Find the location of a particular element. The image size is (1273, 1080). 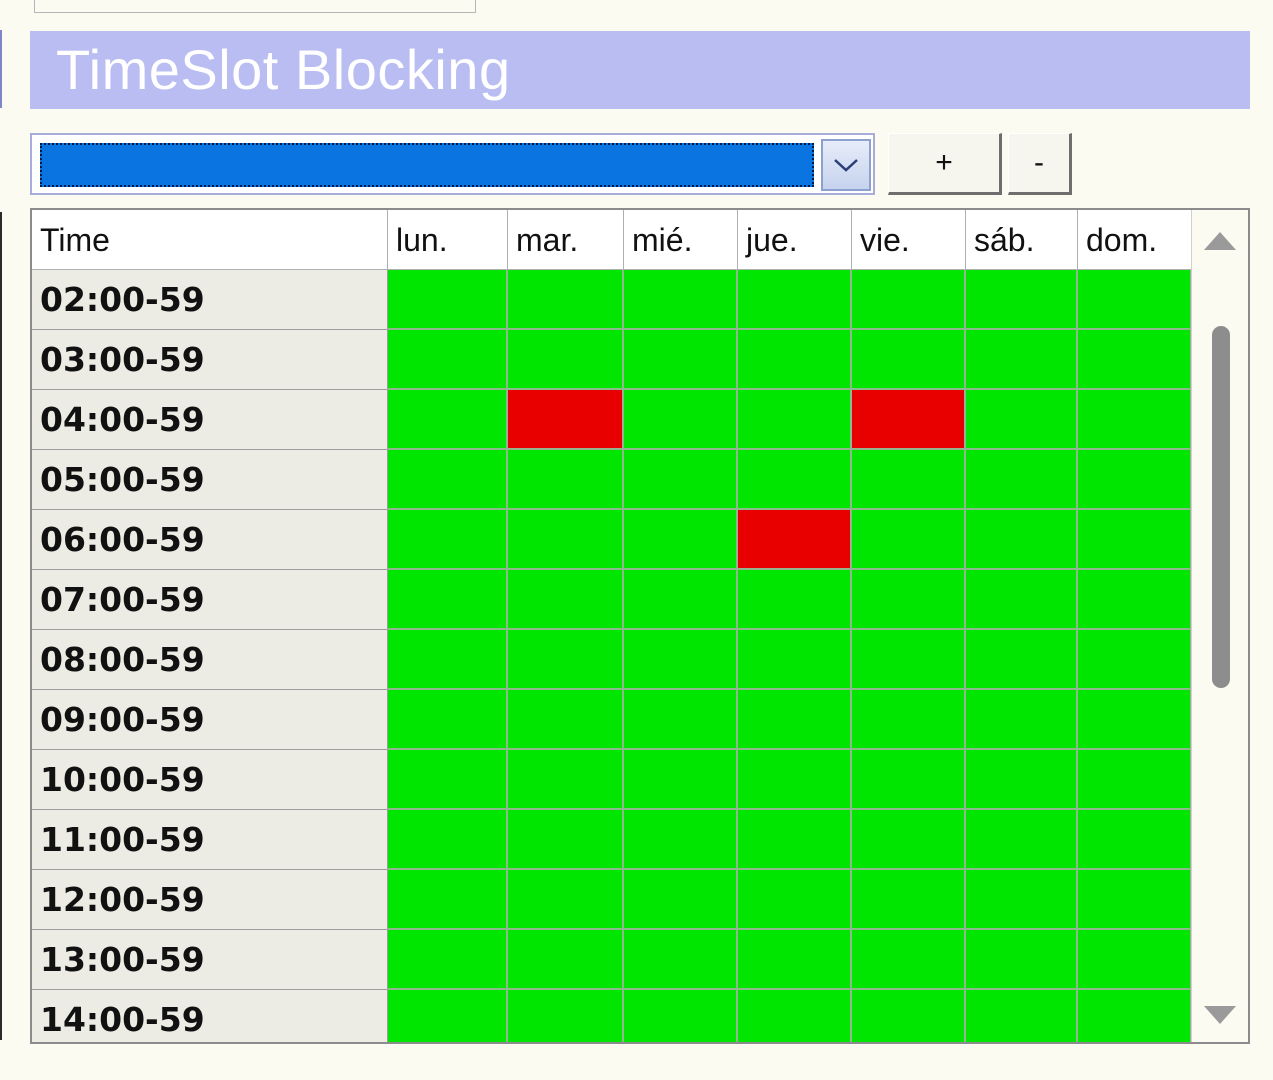

row-header-time: 12:00-59 is located at coordinates (210, 900).